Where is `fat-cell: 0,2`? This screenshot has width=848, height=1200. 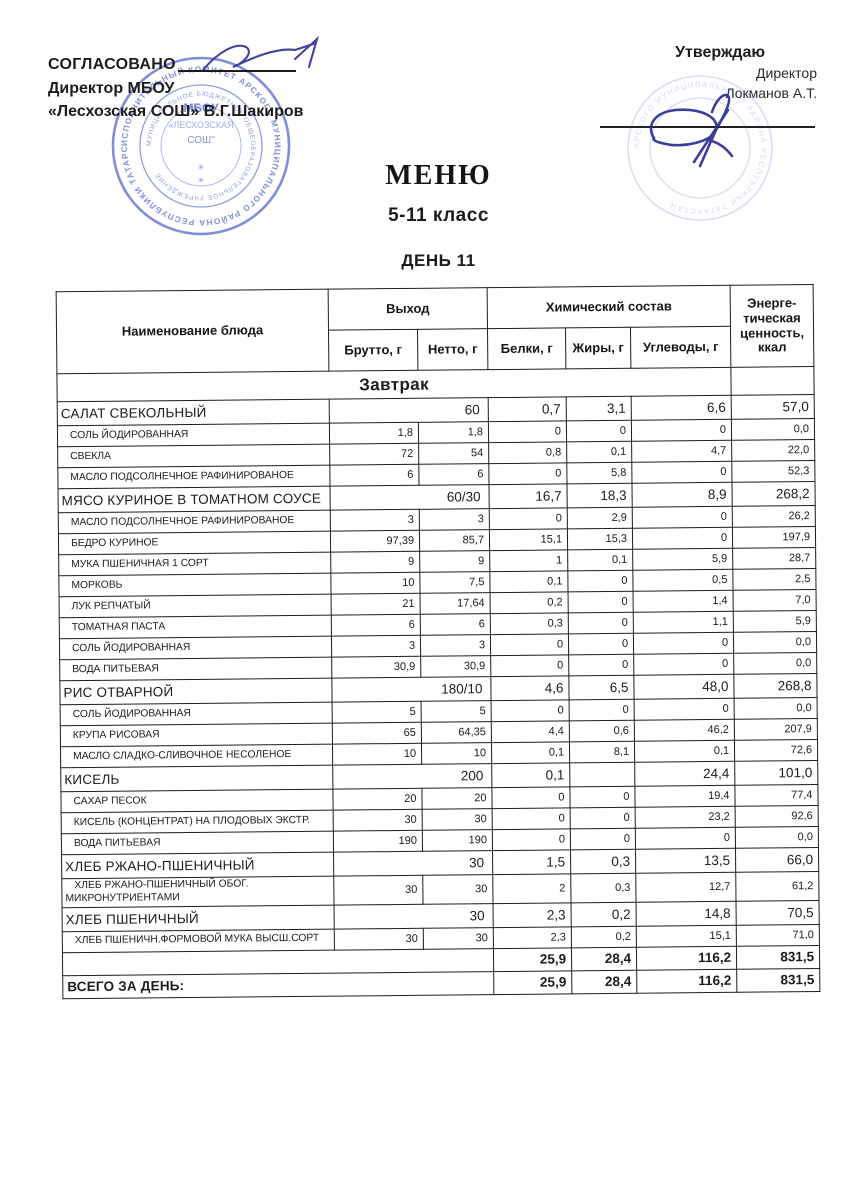 fat-cell: 0,2 is located at coordinates (604, 914).